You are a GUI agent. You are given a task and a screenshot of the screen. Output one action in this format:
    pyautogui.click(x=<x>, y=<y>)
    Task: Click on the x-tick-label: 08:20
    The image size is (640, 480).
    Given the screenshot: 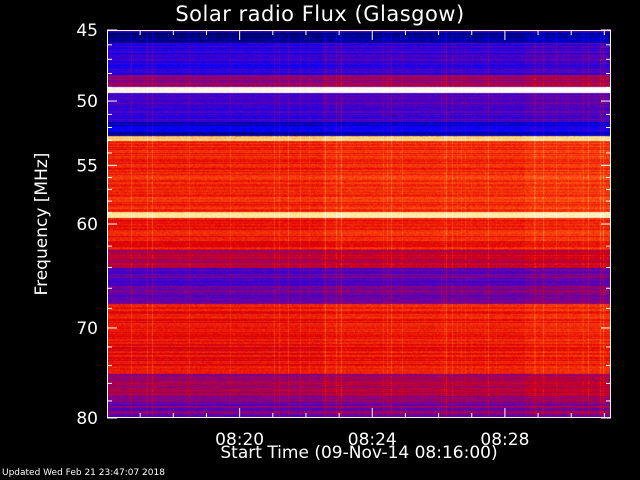 What is the action you would take?
    pyautogui.click(x=239, y=440)
    